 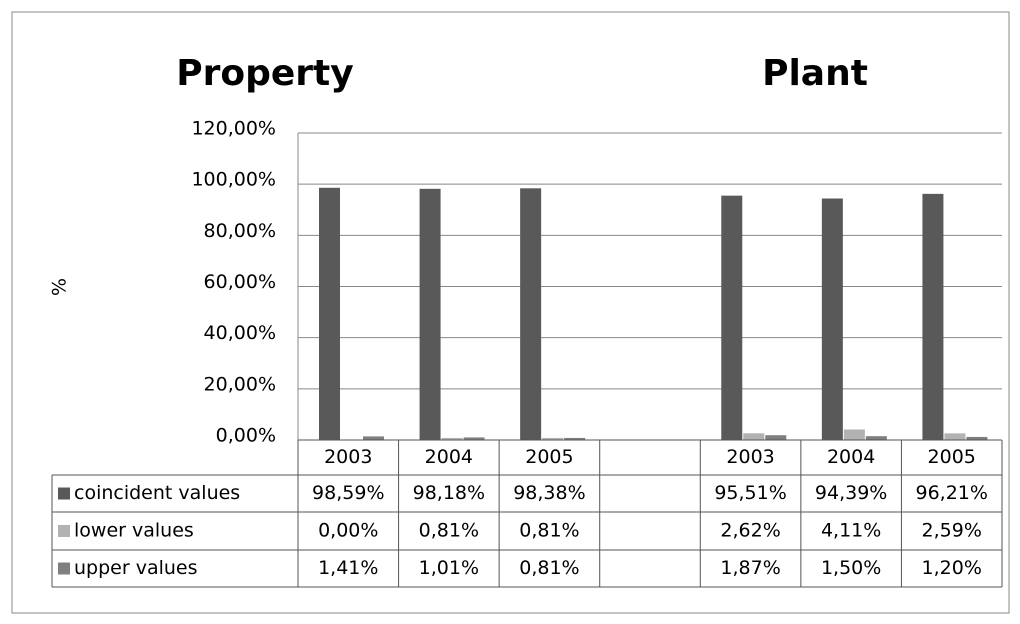 I want to click on data-table-cell: 98,38%, so click(x=549, y=493).